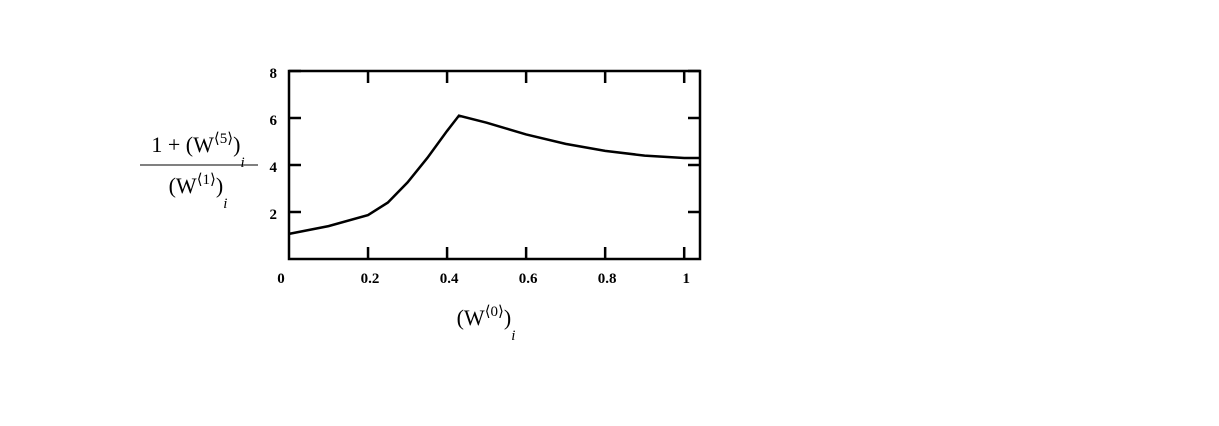  Describe the element at coordinates (686, 279) in the screenshot. I see `x-tick-label: 1` at that location.